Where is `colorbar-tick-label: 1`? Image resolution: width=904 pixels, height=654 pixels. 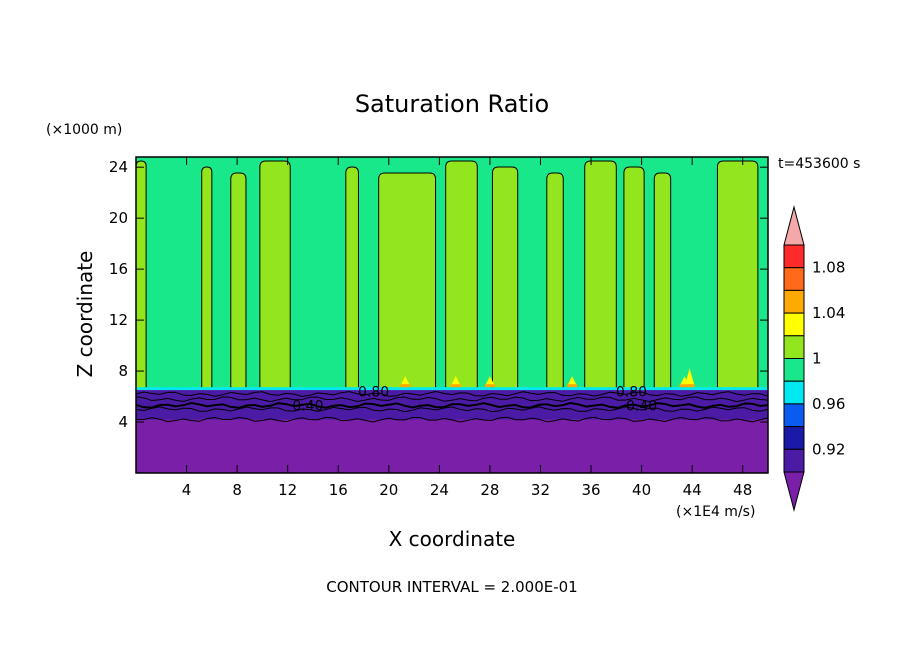 colorbar-tick-label: 1 is located at coordinates (817, 359).